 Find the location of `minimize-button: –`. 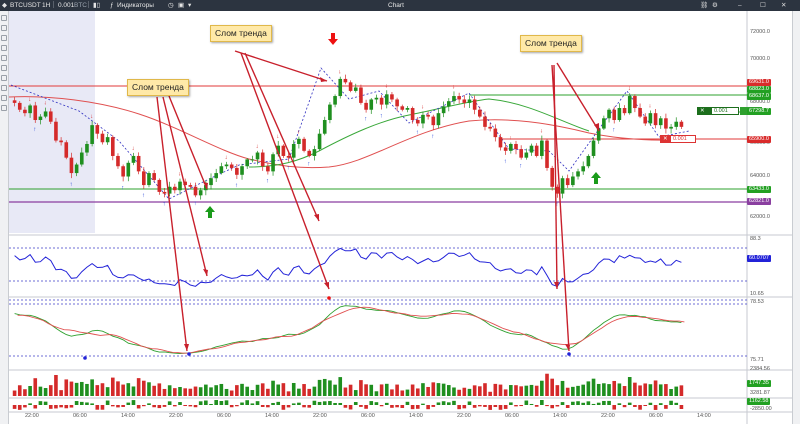

minimize-button: – is located at coordinates (740, 5).